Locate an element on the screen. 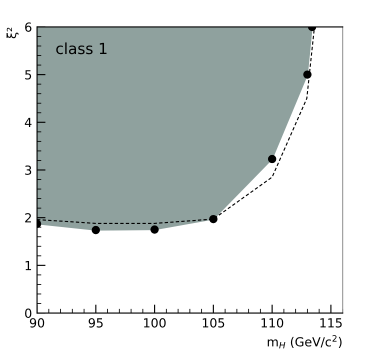 Image resolution: width=382 pixels, height=359 pixels. x-tick-label: 110 is located at coordinates (273, 323).